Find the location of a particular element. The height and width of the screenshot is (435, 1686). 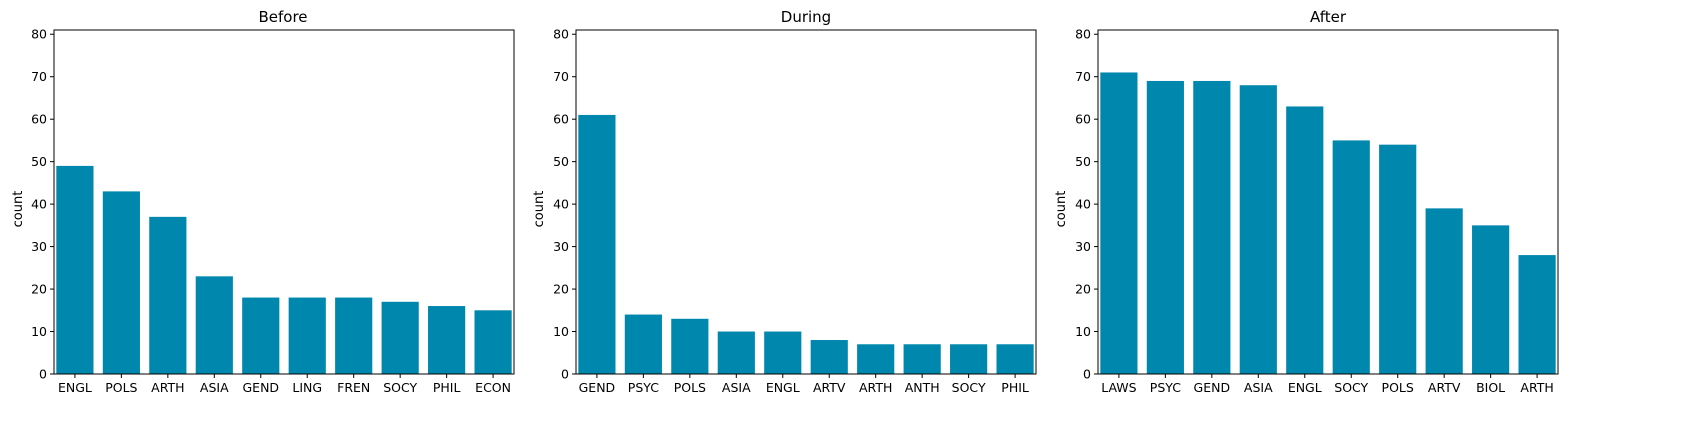

x-tick-label: PHIL is located at coordinates (447, 387).